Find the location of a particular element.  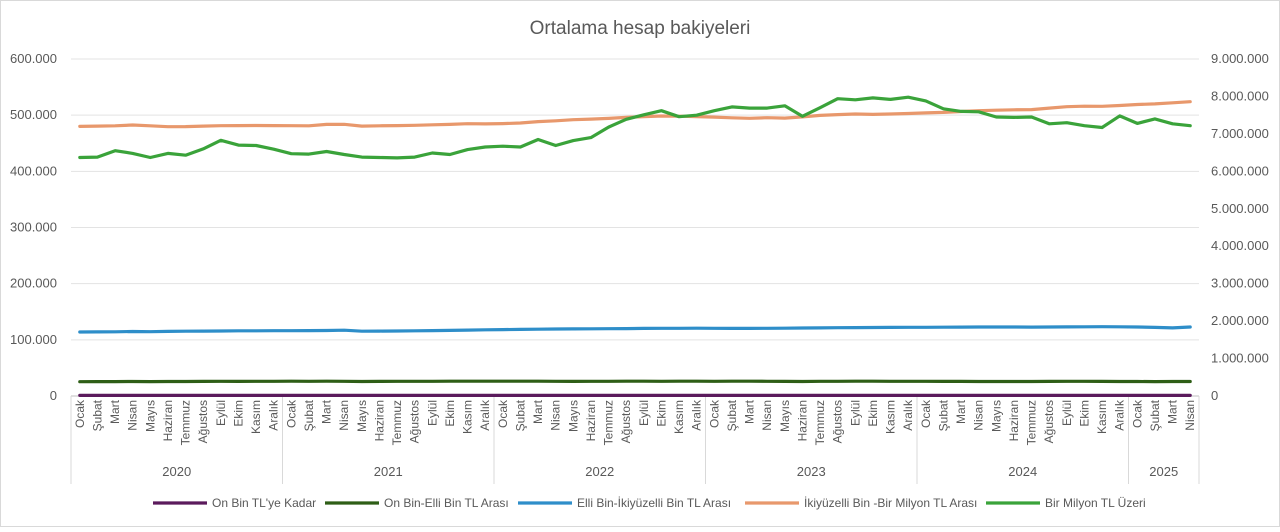

left-tick-label: 600.000 is located at coordinates (33, 58).